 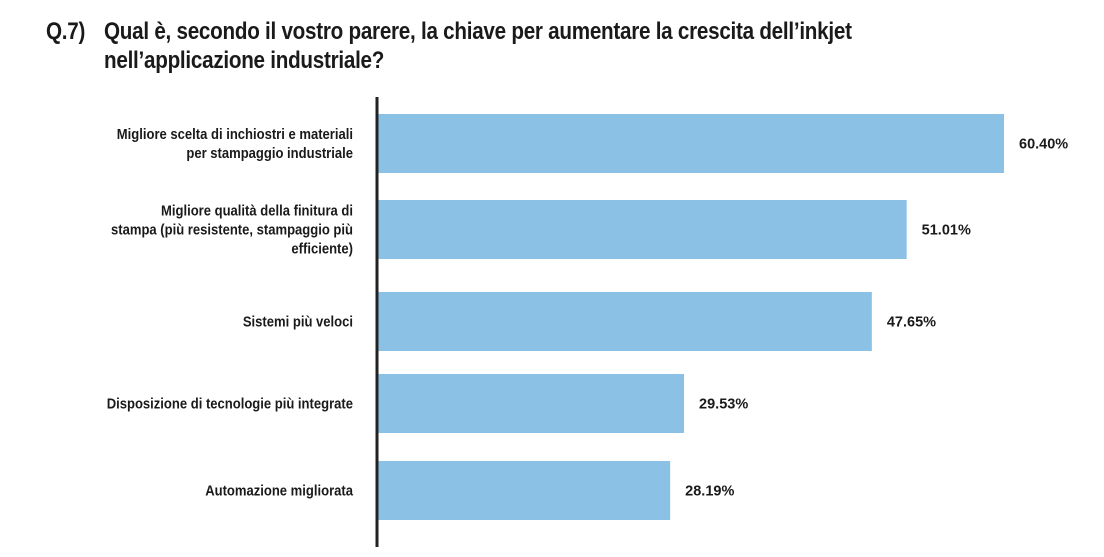 What do you see at coordinates (911, 323) in the screenshot?
I see `value-label: 47.65%` at bounding box center [911, 323].